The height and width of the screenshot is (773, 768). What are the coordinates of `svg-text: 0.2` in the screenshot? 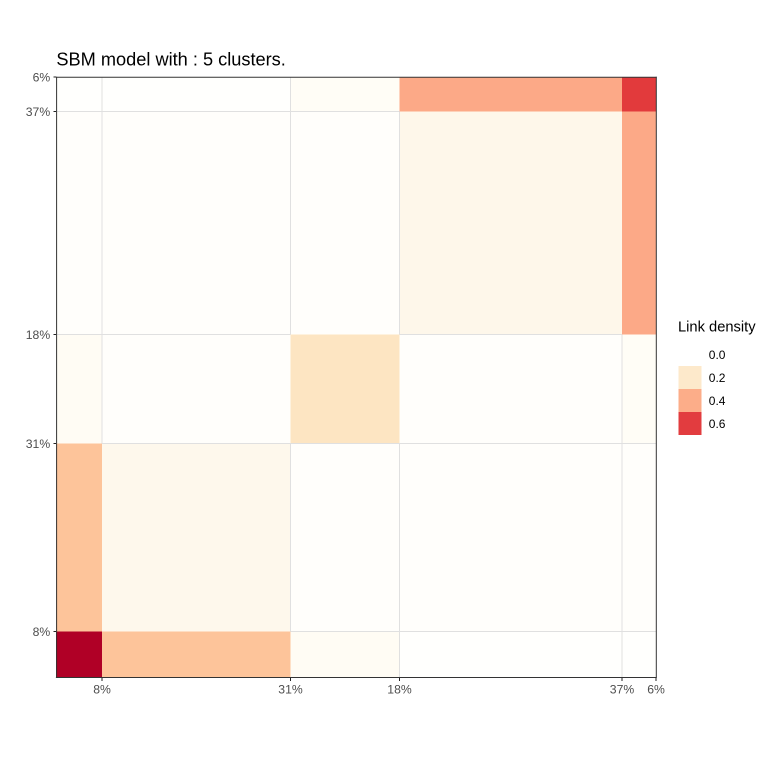 It's located at (717, 378).